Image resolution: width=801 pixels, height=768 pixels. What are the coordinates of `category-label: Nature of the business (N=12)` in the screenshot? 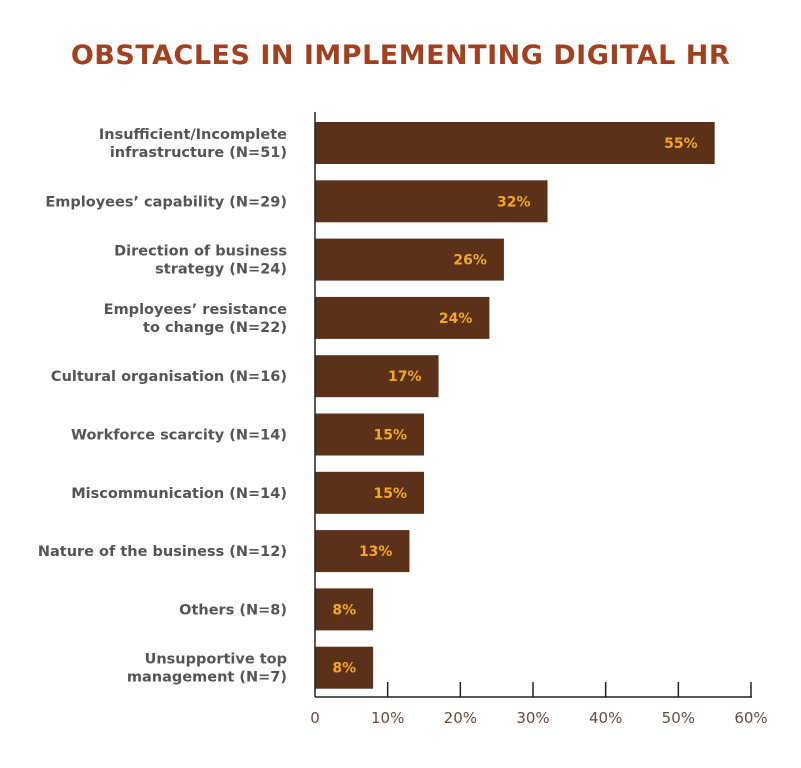 It's located at (162, 552).